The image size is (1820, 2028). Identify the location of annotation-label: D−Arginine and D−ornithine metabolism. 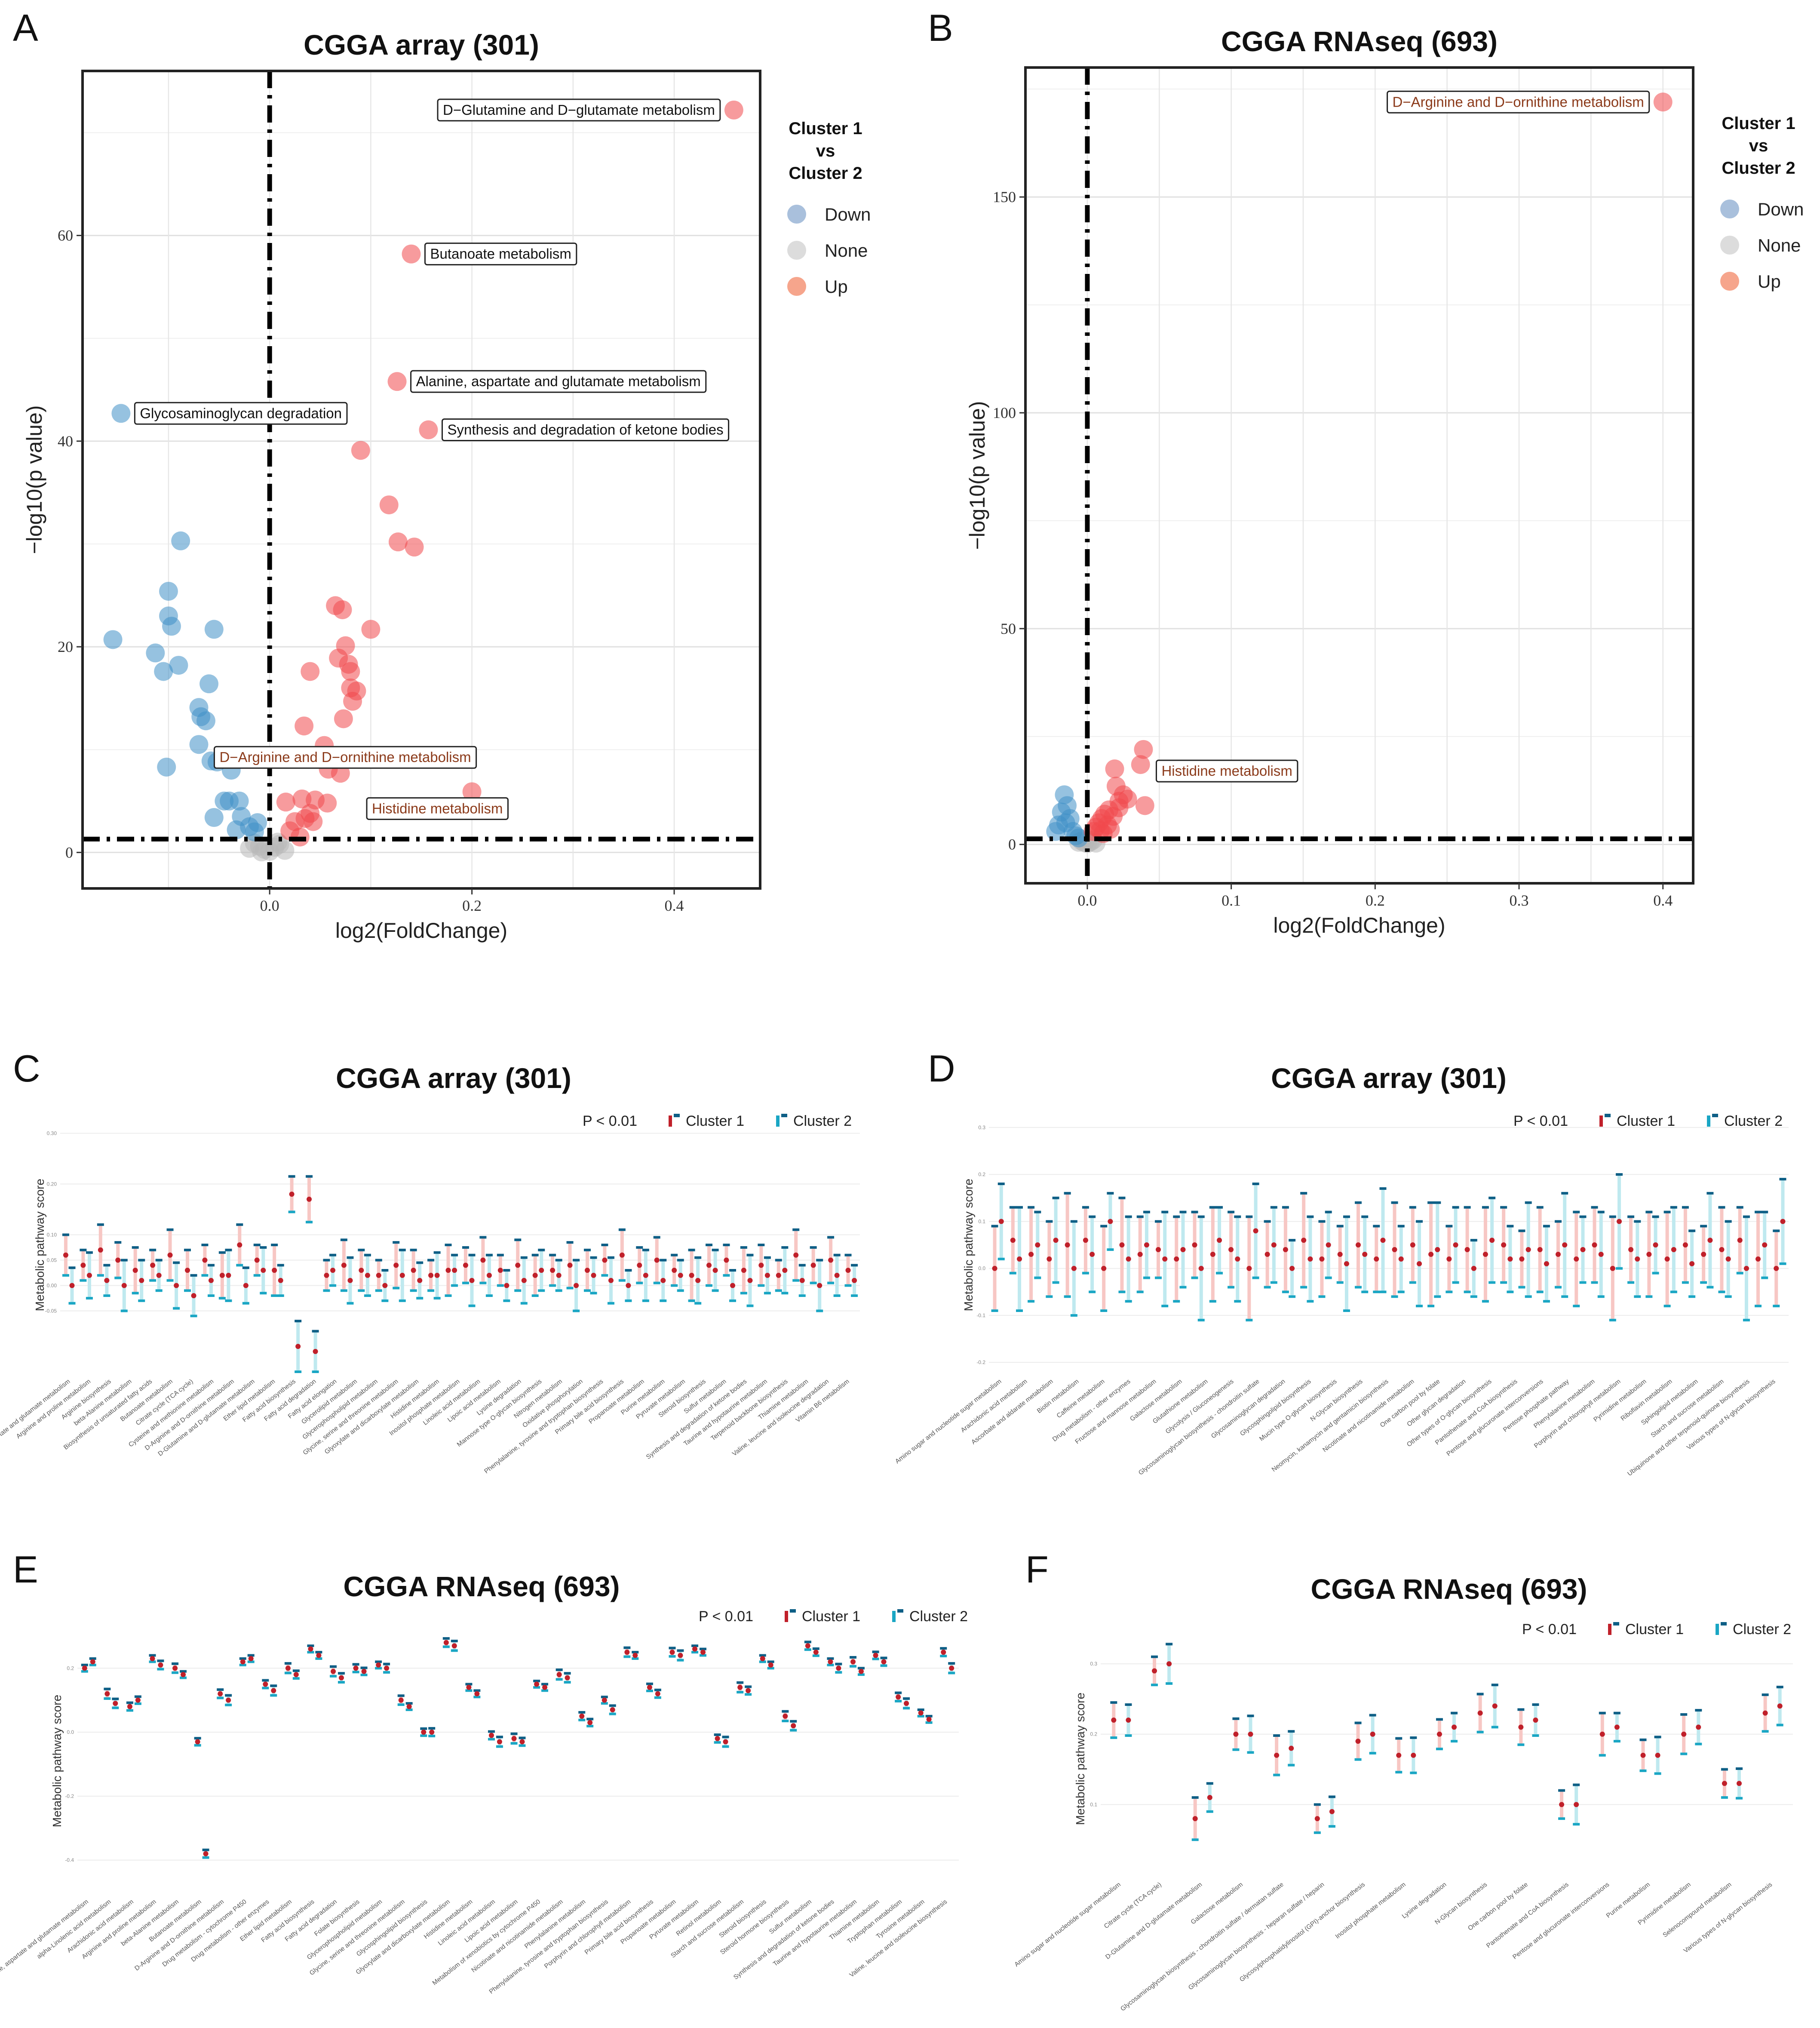
(1519, 102).